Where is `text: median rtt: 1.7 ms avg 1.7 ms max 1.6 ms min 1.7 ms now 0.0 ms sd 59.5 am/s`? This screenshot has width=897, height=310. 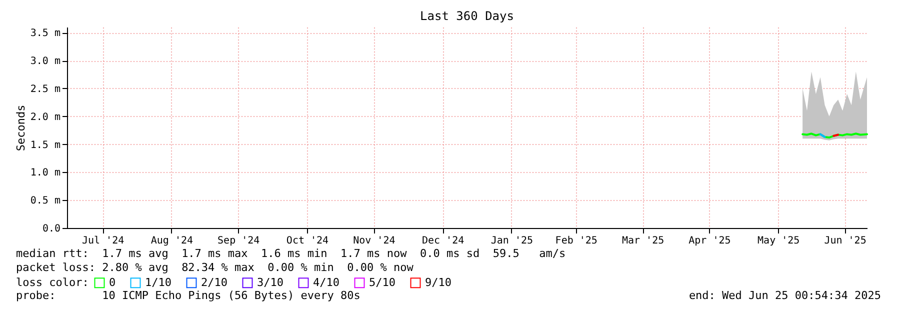 text: median rtt: 1.7 ms avg 1.7 ms max 1.6 ms min 1.7 ms now 0.0 ms sd 59.5 am/s is located at coordinates (291, 253).